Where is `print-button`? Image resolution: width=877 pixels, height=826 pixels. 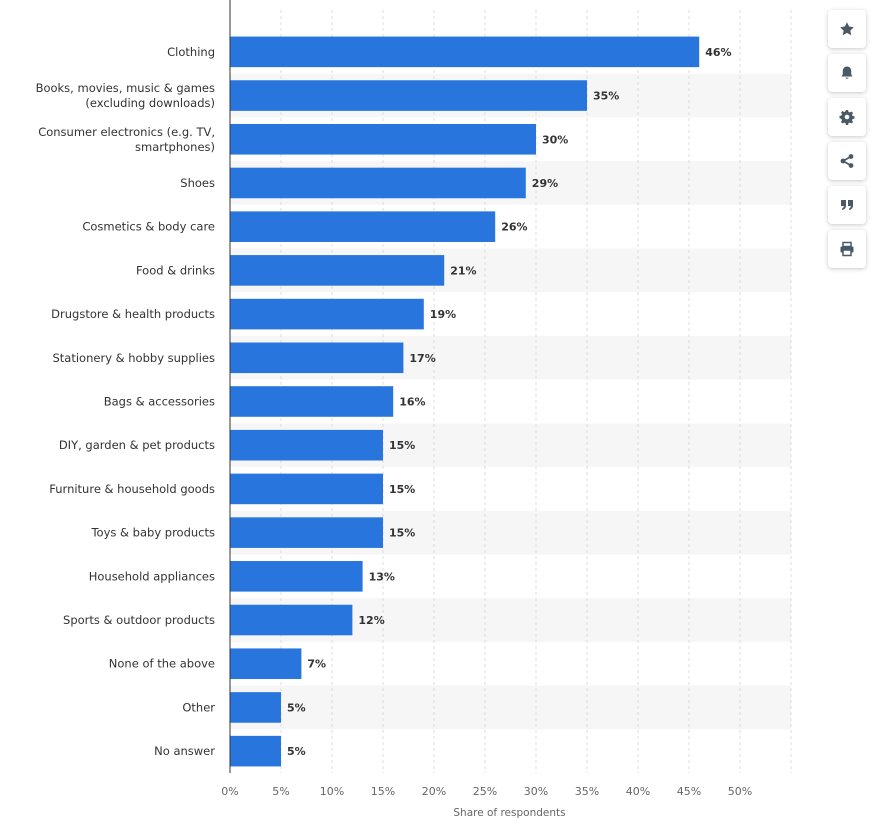
print-button is located at coordinates (847, 249).